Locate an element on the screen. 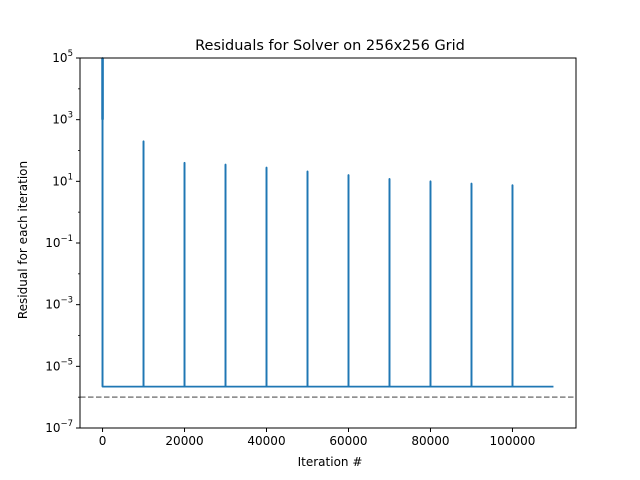  y-tick-label-1: 10⁻⁵ is located at coordinates (59, 365).